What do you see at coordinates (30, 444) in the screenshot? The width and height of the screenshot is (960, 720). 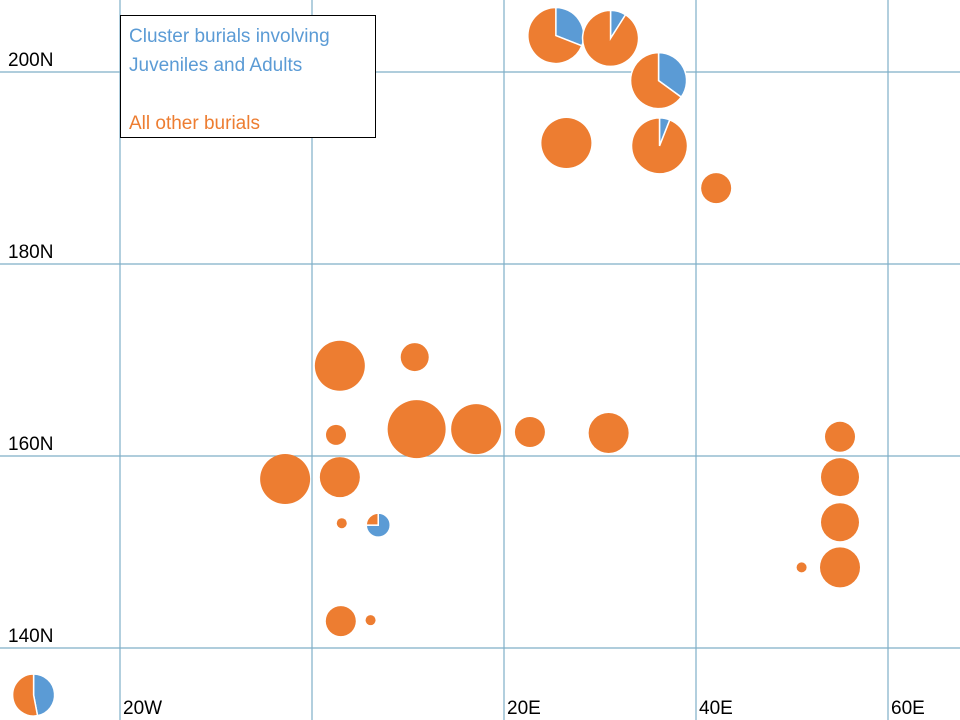 I see `y-tick-label-2: 160N` at bounding box center [30, 444].